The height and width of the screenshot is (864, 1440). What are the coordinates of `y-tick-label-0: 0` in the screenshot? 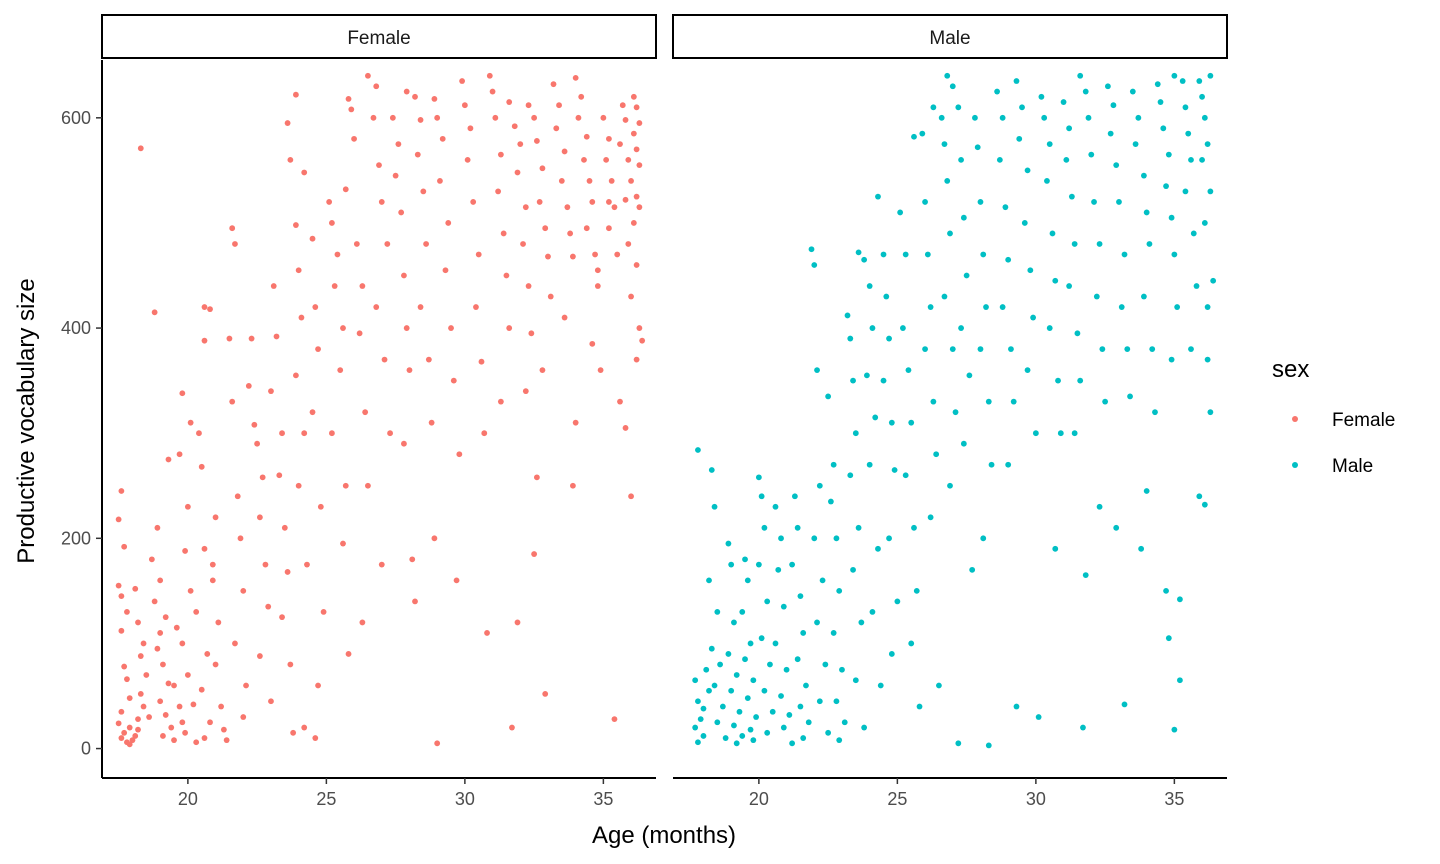 It's located at (86, 749).